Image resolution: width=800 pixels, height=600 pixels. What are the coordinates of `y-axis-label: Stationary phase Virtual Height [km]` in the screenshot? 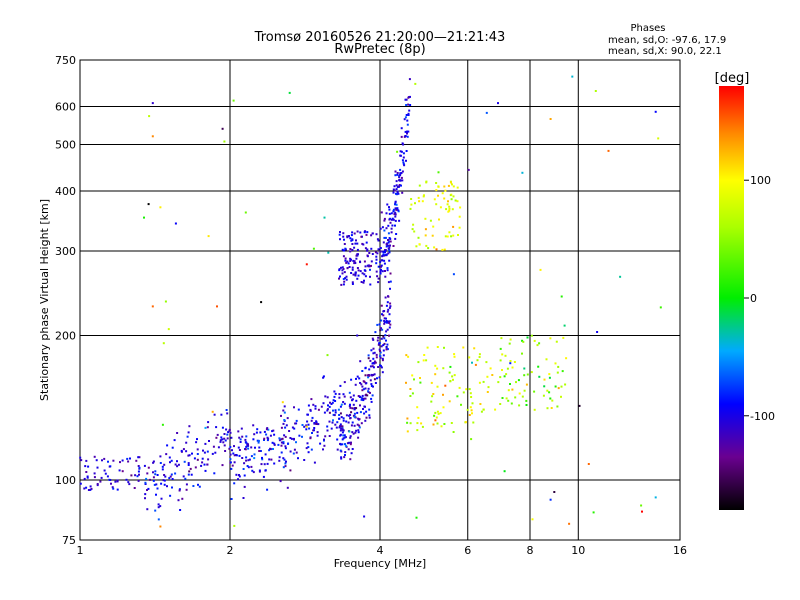 It's located at (44, 300).